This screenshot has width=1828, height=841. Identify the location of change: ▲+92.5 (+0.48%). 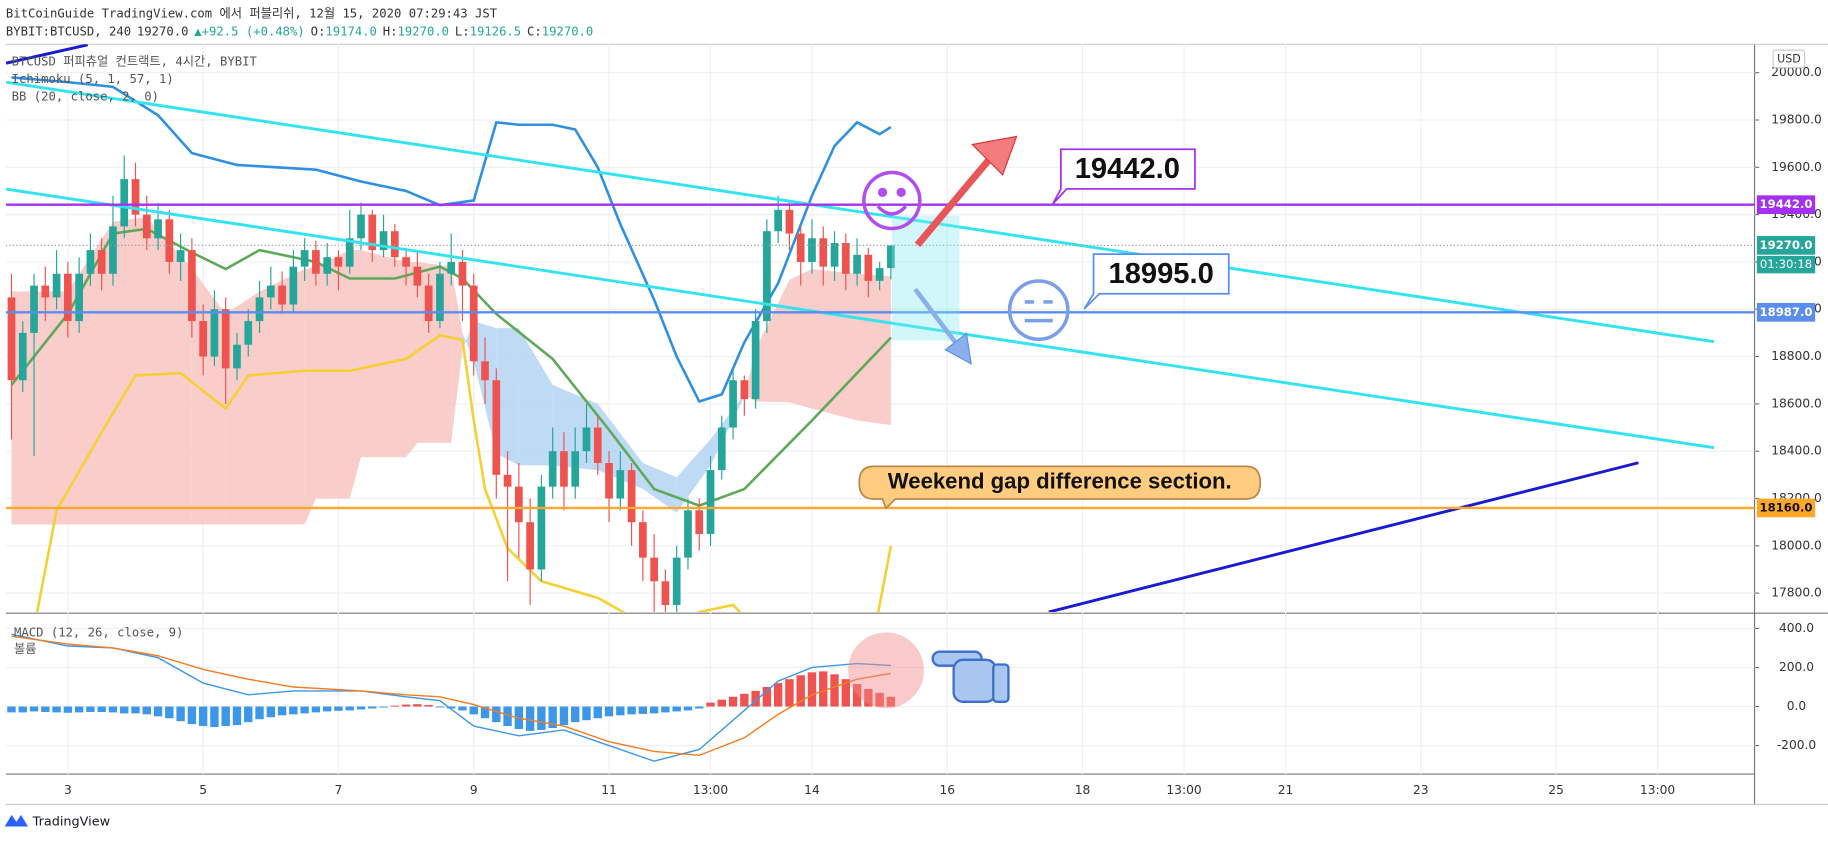
(249, 31).